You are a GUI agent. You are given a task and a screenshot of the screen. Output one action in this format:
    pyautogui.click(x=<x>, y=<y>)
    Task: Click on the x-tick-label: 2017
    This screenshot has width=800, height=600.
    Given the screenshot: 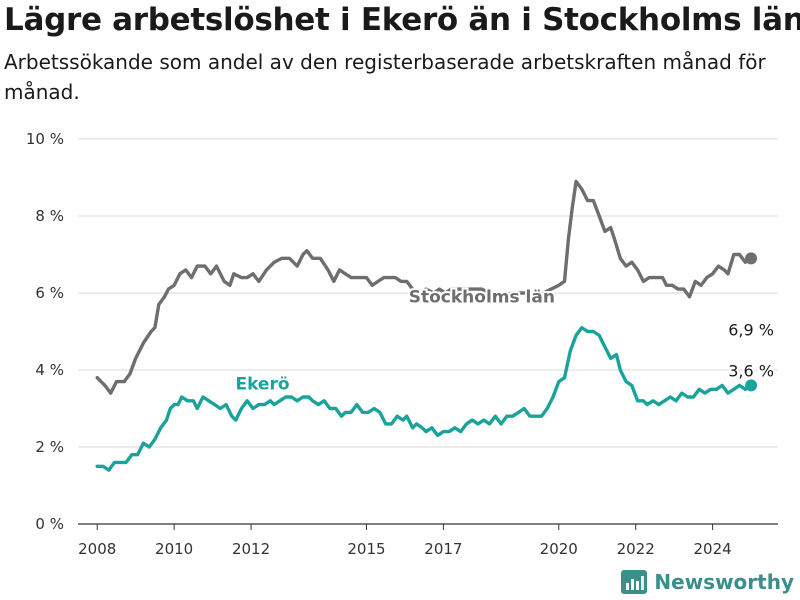 What is the action you would take?
    pyautogui.click(x=443, y=549)
    